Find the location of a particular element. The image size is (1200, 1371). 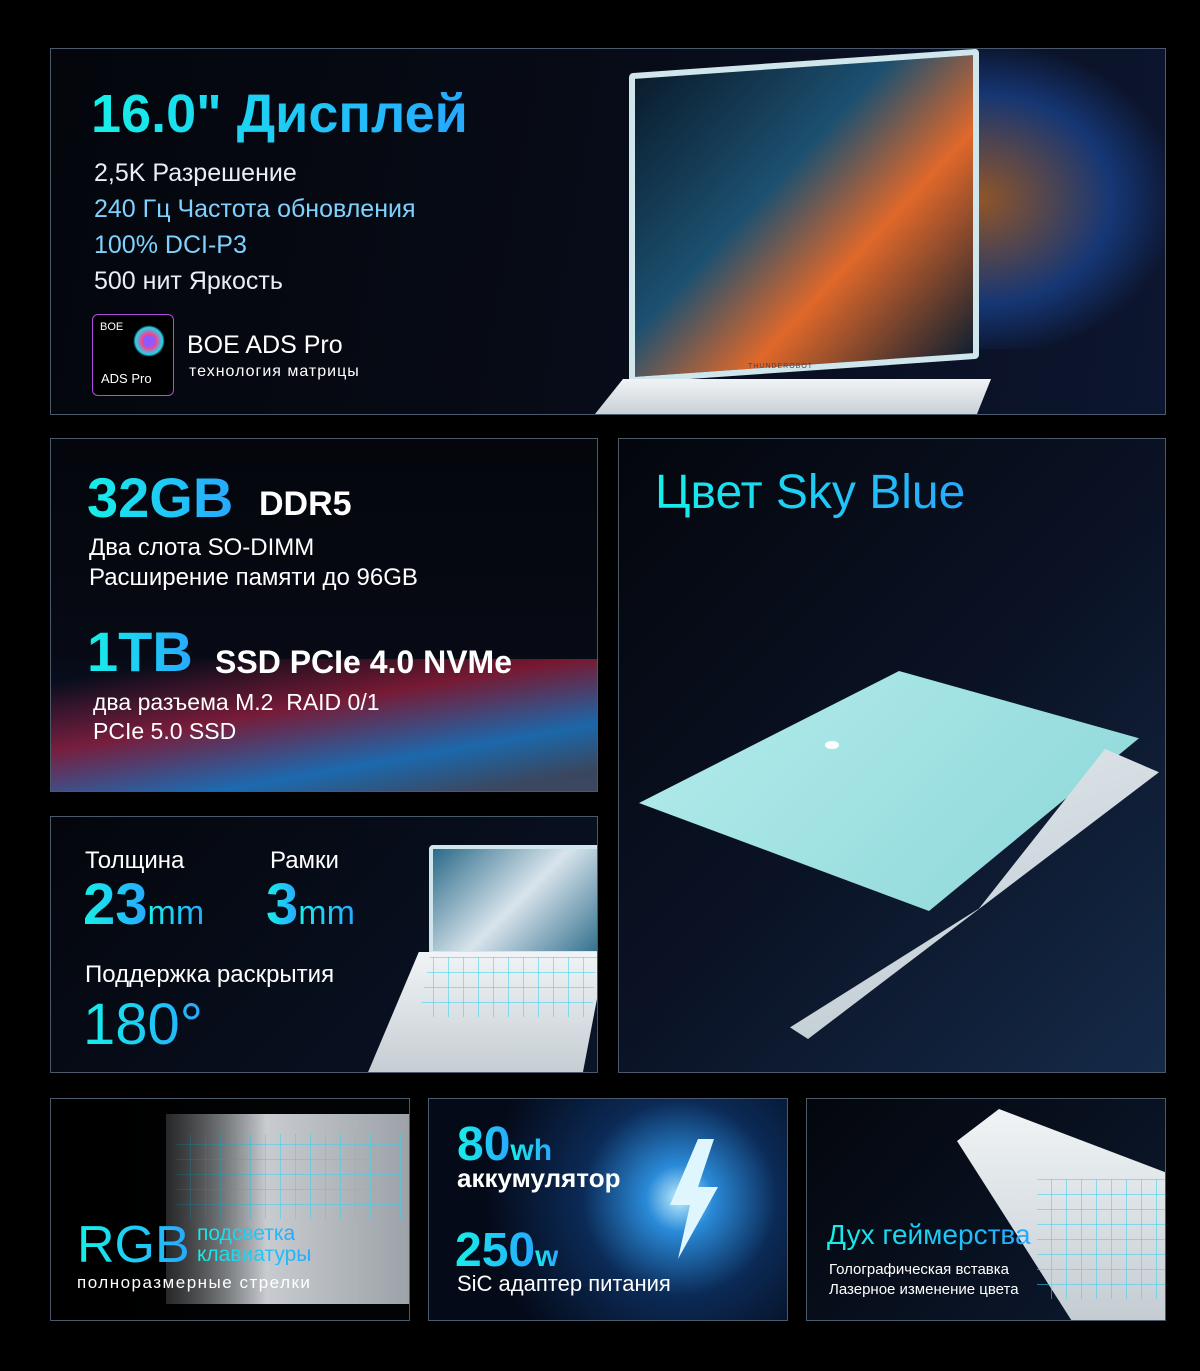

gaming-detail: Голографическая вставка is located at coordinates (919, 1269).